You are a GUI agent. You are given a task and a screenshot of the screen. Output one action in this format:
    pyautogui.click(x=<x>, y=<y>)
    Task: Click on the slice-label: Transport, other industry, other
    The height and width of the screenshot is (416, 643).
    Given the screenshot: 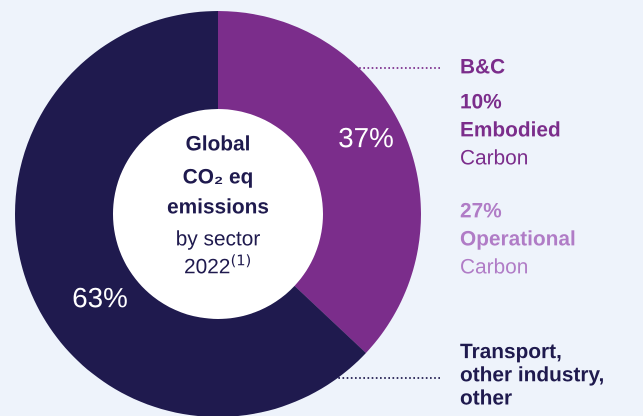 What is the action you would take?
    pyautogui.click(x=531, y=374)
    